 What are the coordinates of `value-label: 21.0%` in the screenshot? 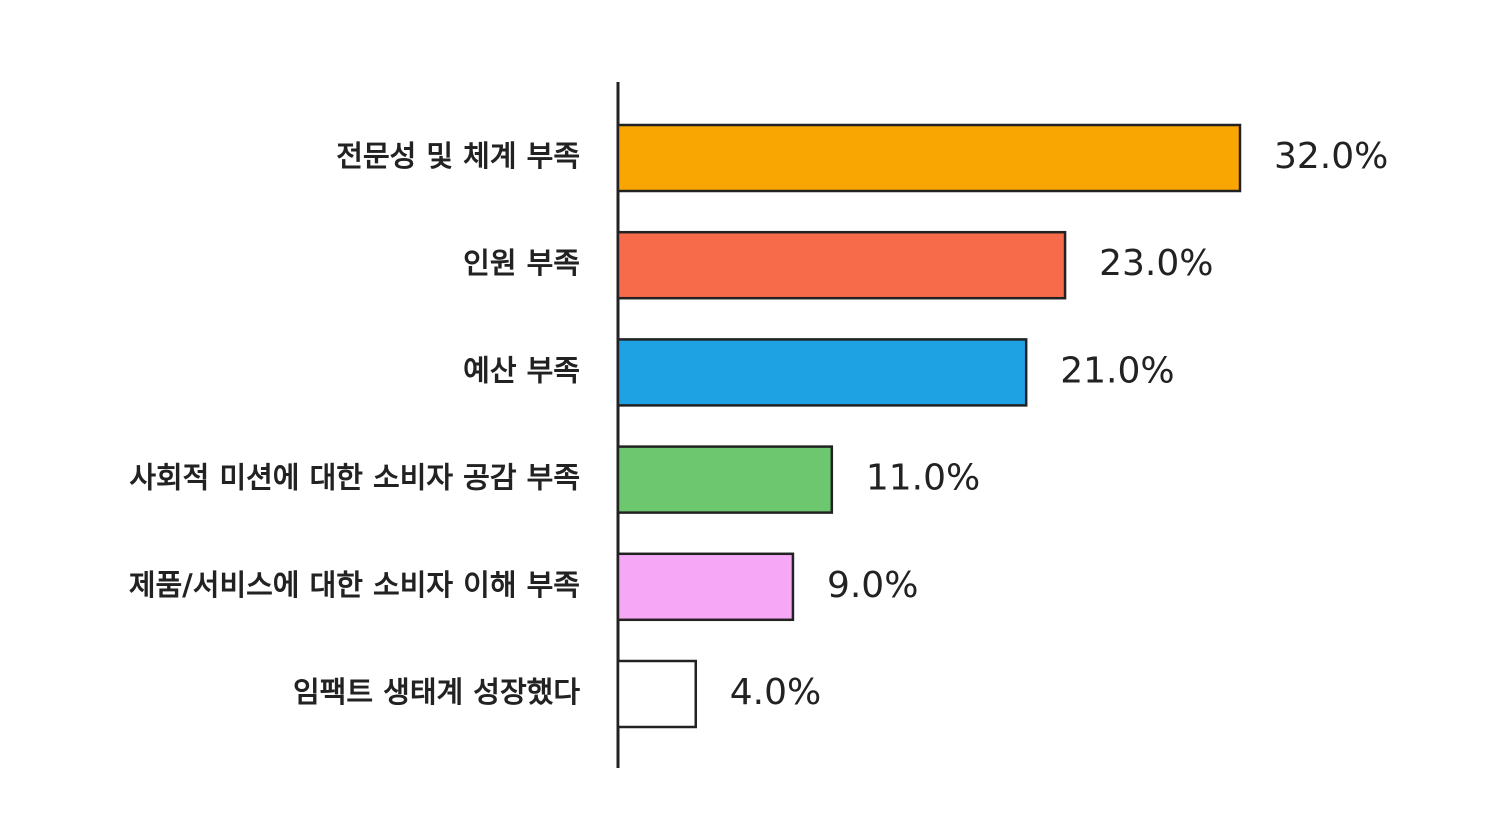 It's located at (1117, 370).